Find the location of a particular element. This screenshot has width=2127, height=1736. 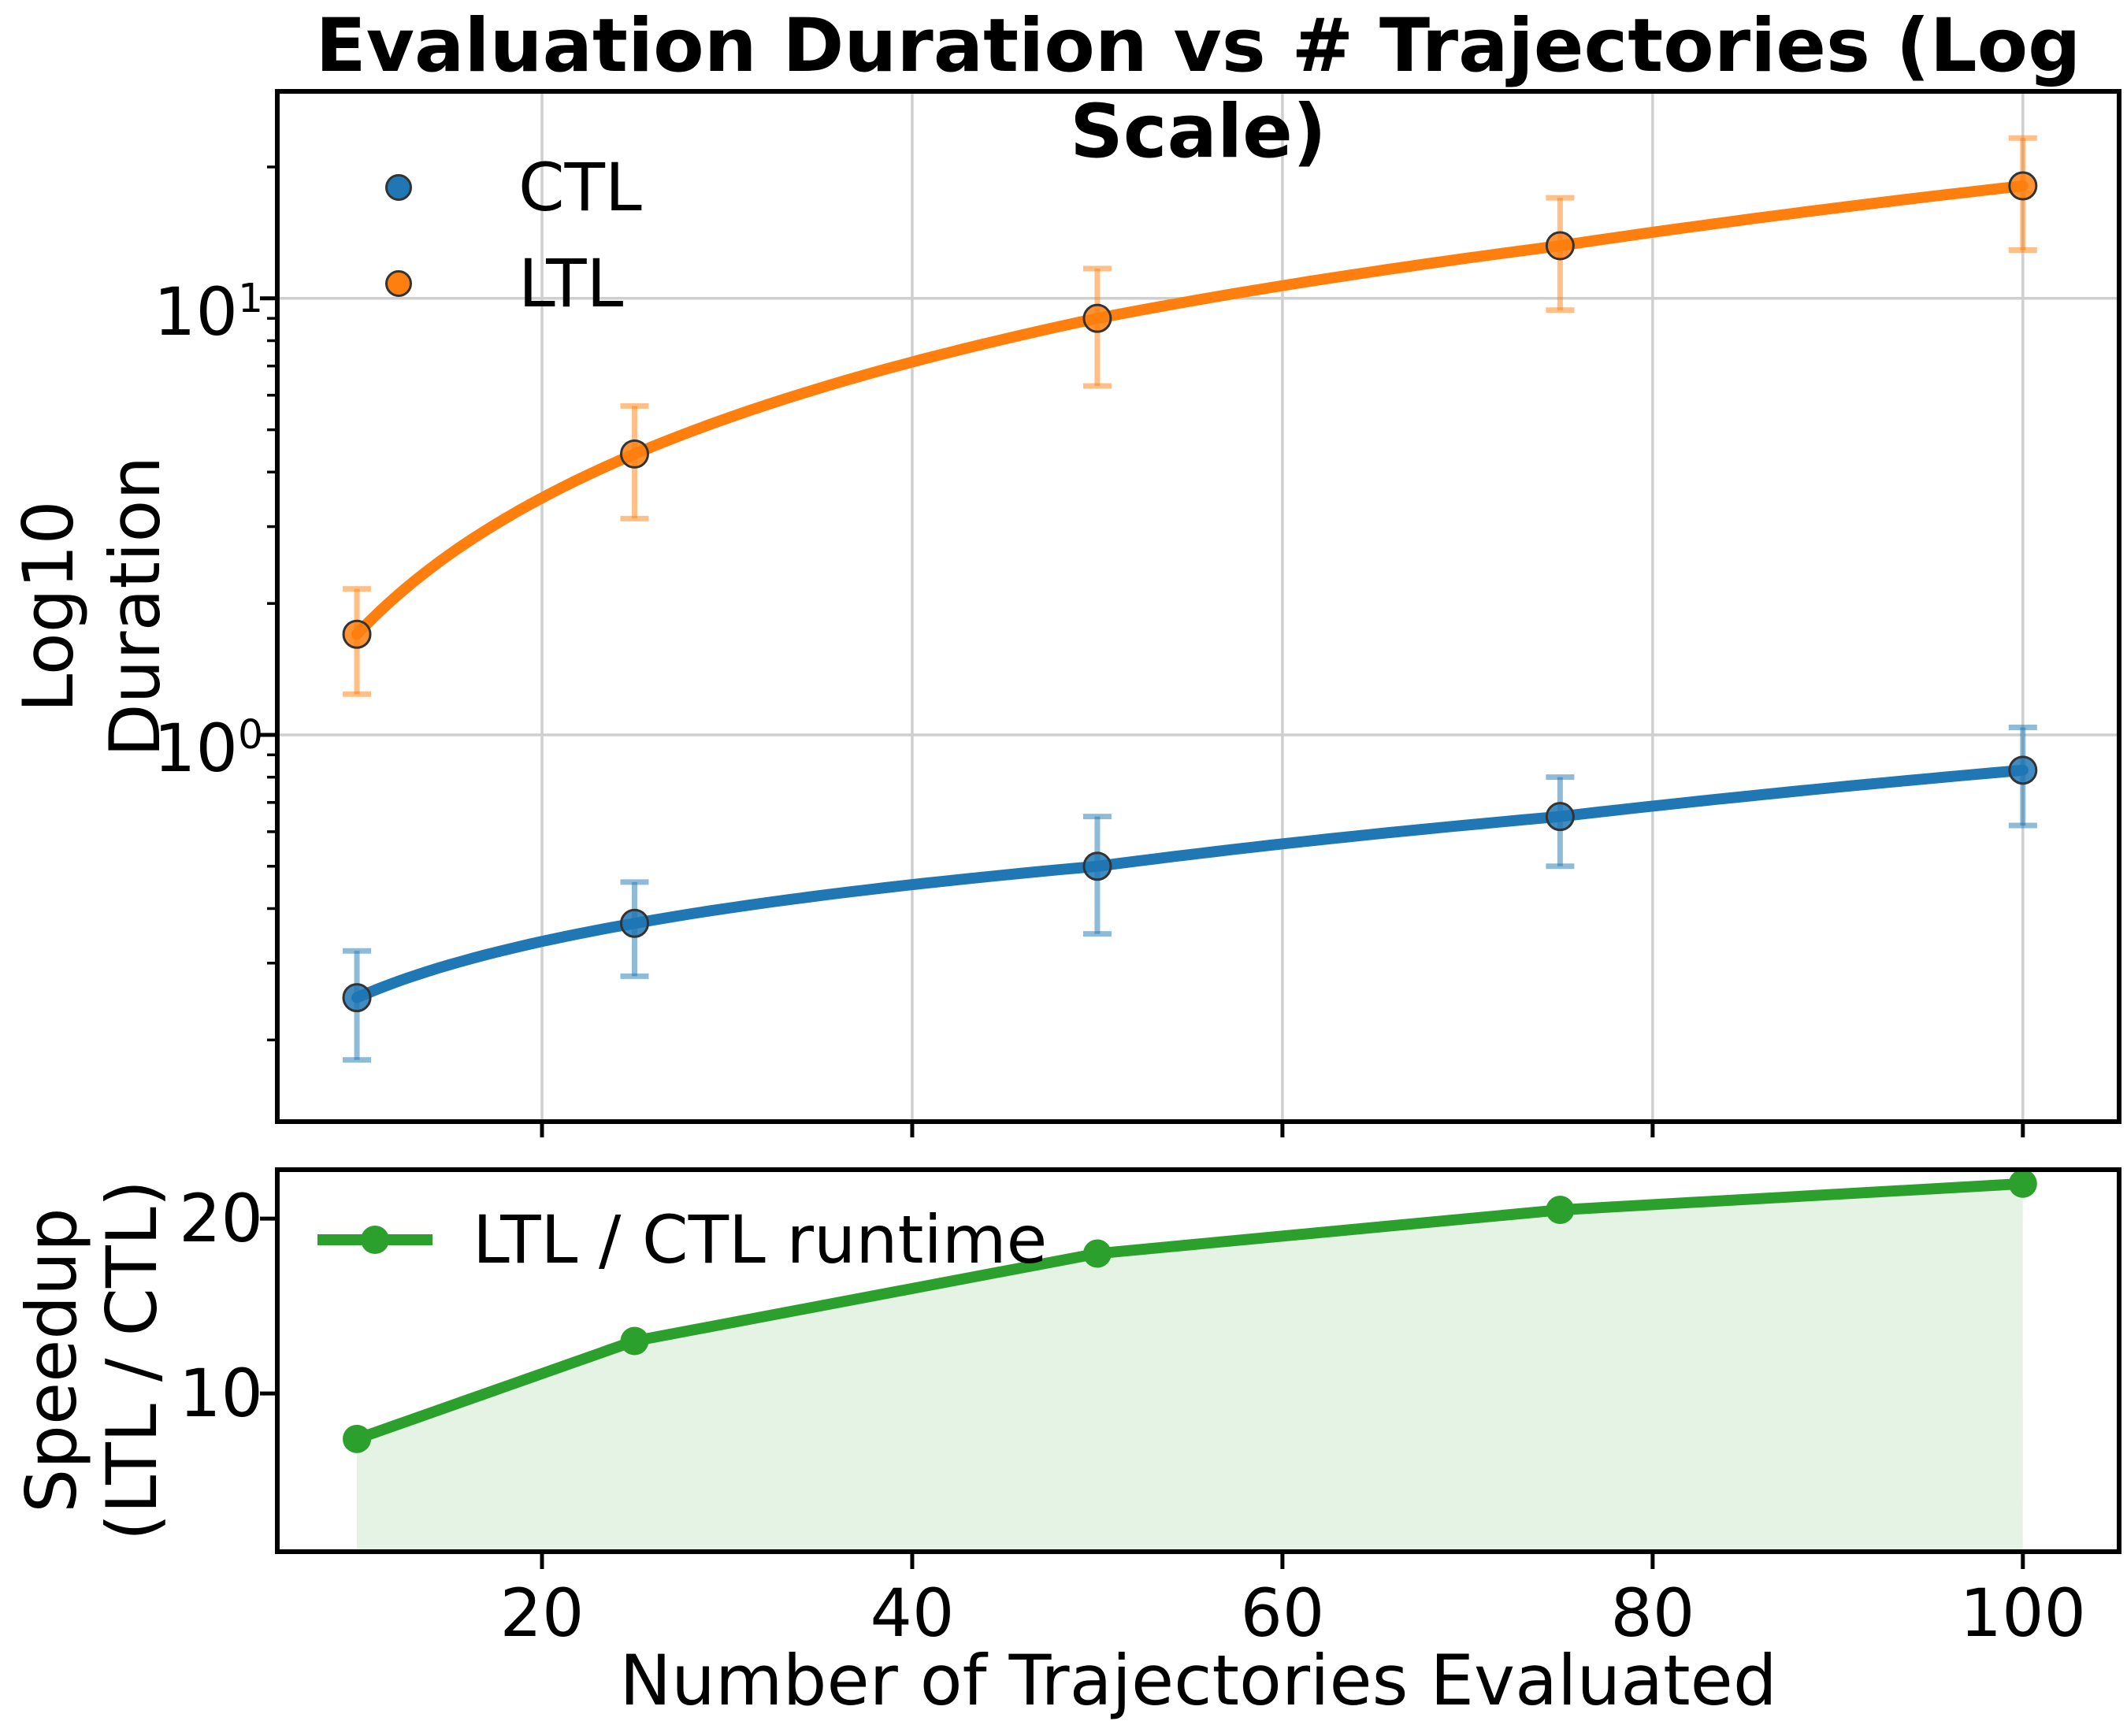

ltl-legend-marker-icon is located at coordinates (398, 283).